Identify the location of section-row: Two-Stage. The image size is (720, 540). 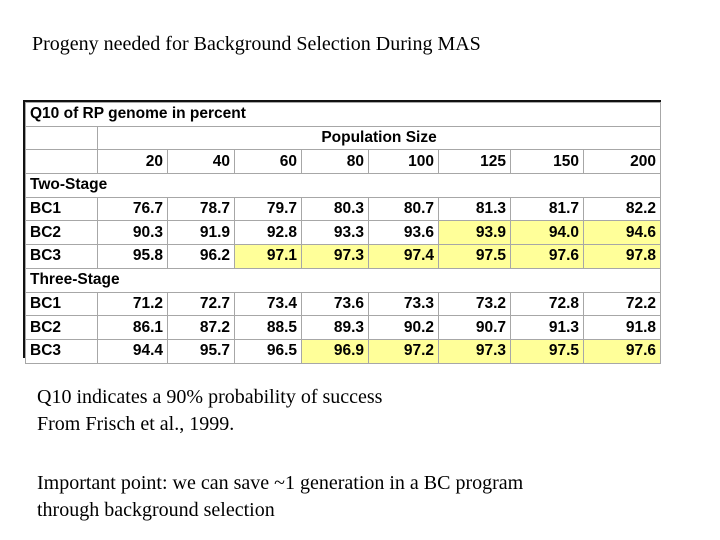
(343, 185).